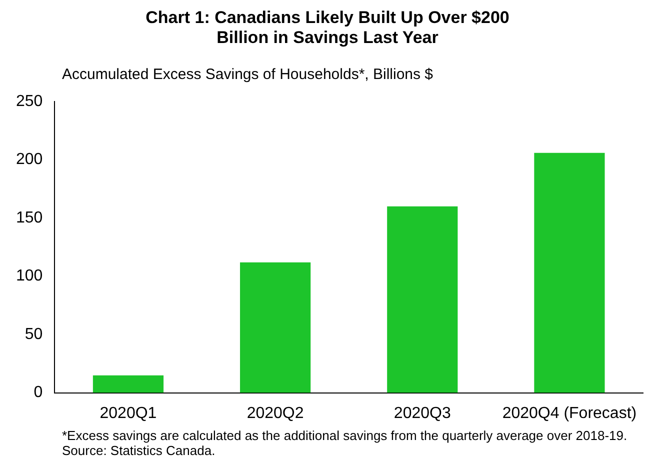 The image size is (655, 459). What do you see at coordinates (29, 101) in the screenshot?
I see `y-tick-label: 250` at bounding box center [29, 101].